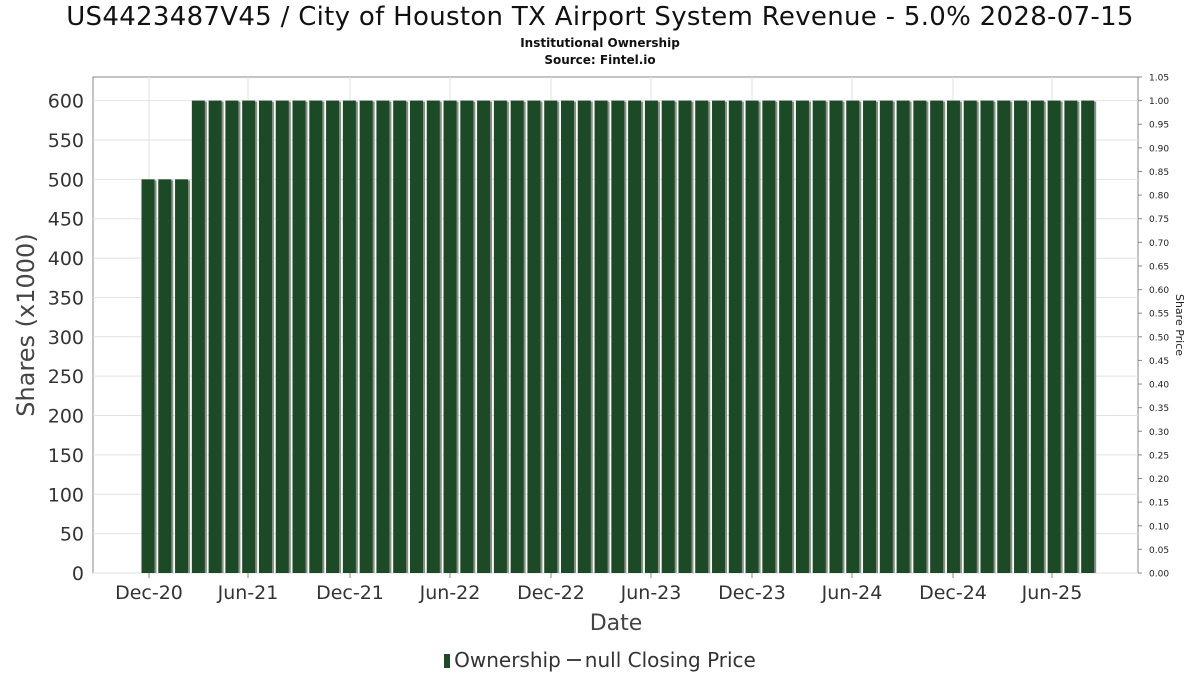 The width and height of the screenshot is (1200, 675). I want to click on y-tick-label: 150, so click(66, 456).